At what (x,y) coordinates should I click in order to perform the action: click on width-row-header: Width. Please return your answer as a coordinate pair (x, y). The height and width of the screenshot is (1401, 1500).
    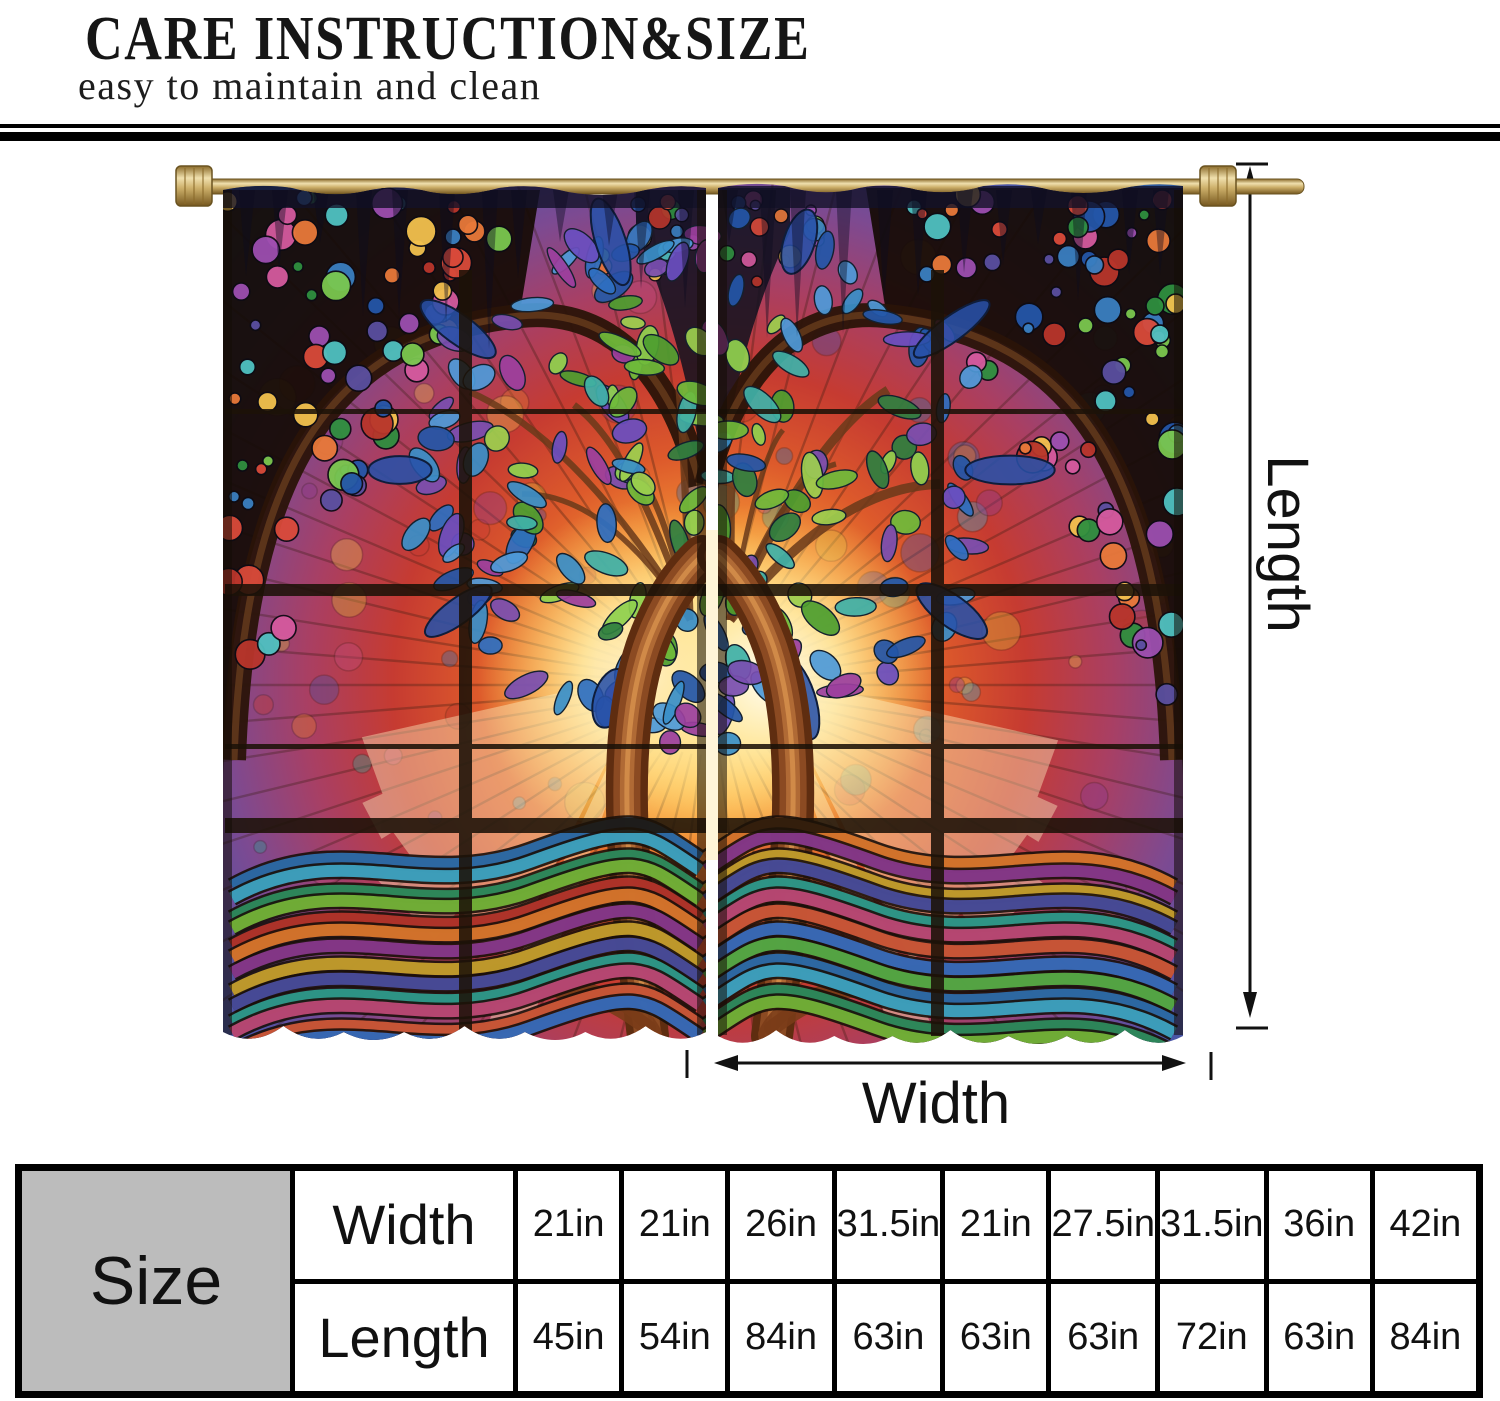
    Looking at the image, I should click on (404, 1225).